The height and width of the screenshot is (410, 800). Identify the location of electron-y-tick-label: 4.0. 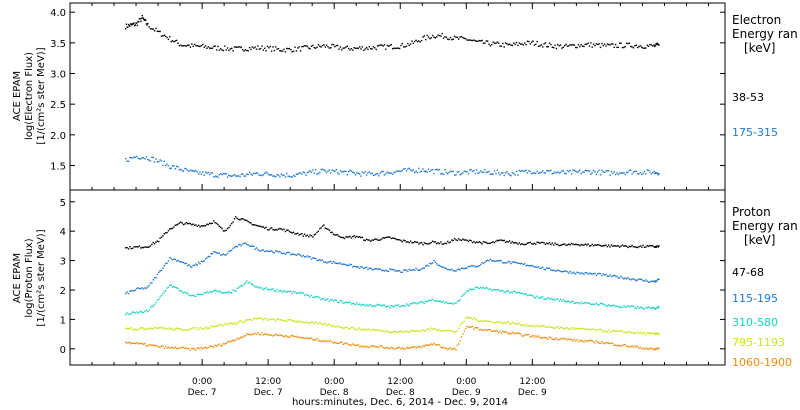
(58, 13).